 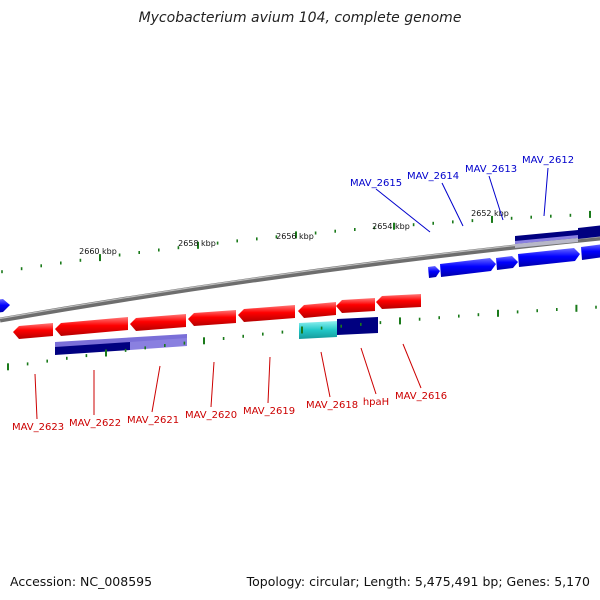 What do you see at coordinates (376, 402) in the screenshot?
I see `reverse-gene-label: hpaH` at bounding box center [376, 402].